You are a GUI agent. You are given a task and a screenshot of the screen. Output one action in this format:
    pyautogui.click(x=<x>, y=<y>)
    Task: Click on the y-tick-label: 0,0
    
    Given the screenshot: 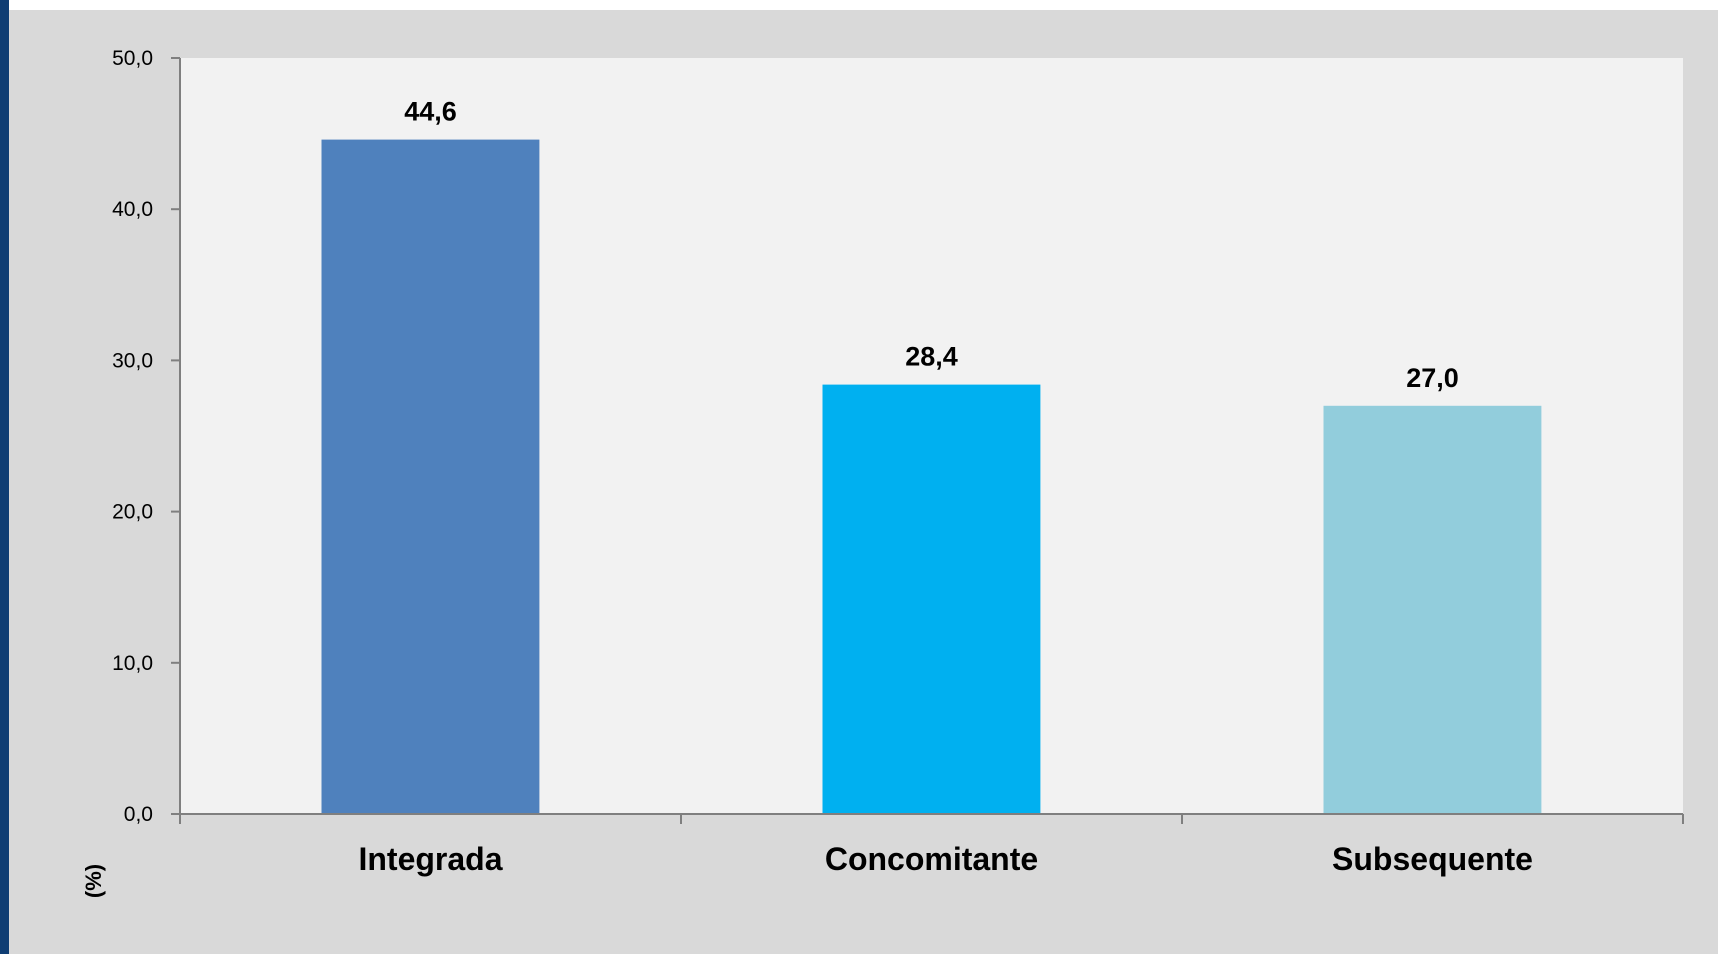 What is the action you would take?
    pyautogui.click(x=138, y=814)
    